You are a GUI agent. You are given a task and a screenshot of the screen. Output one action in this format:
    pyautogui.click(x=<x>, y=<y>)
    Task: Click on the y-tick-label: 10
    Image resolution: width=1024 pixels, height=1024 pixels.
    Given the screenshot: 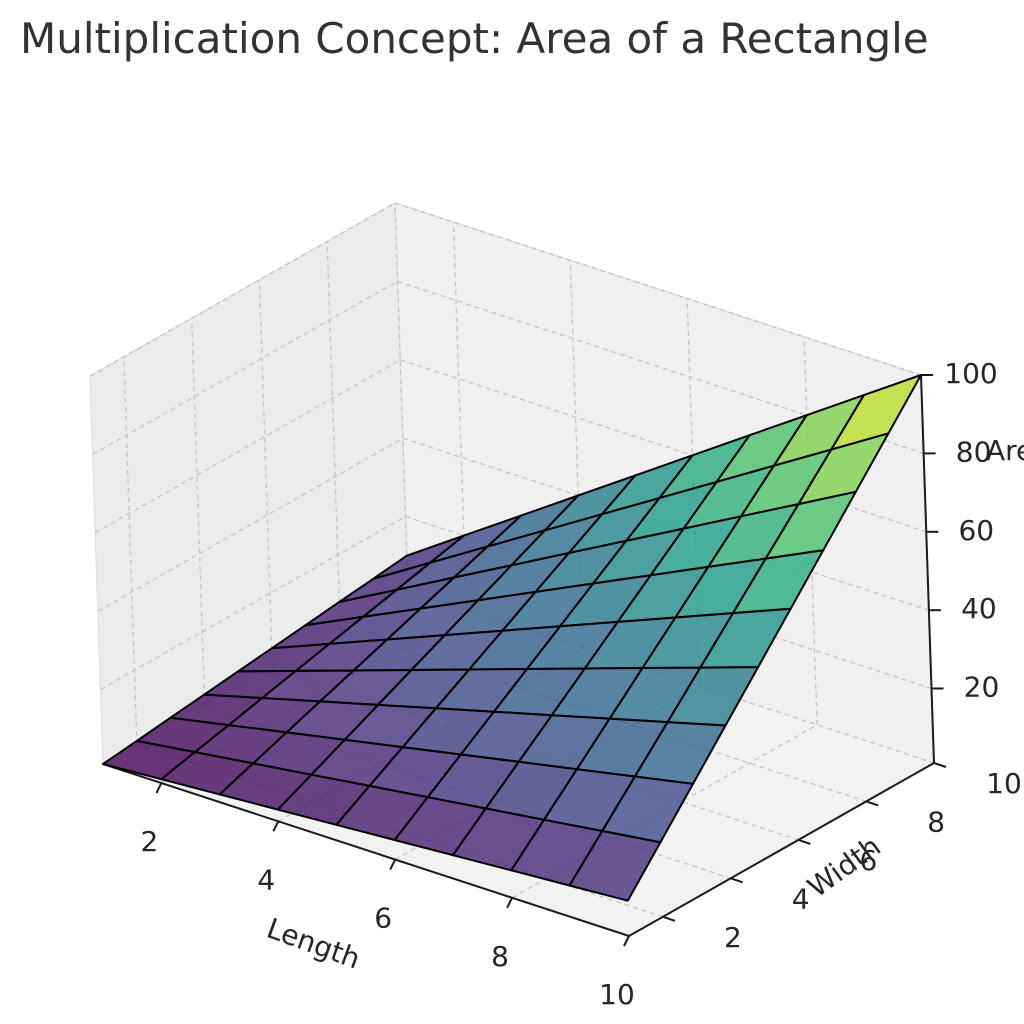 What is the action you would take?
    pyautogui.click(x=1004, y=783)
    